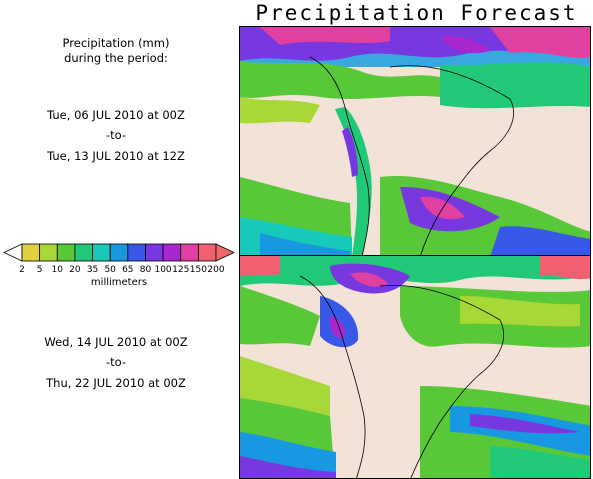 This screenshot has width=593, height=479. Describe the element at coordinates (146, 270) in the screenshot. I see `scale-tick-label: 80` at that location.